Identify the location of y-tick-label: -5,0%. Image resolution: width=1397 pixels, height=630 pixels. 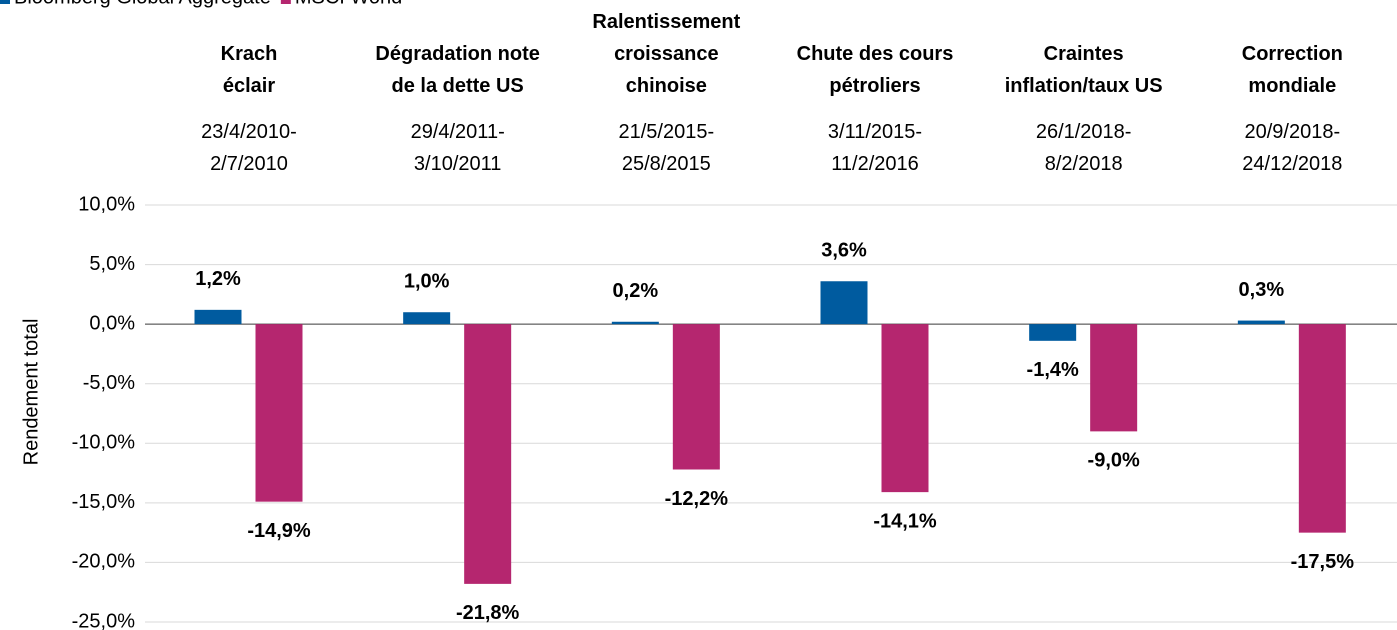
(109, 383).